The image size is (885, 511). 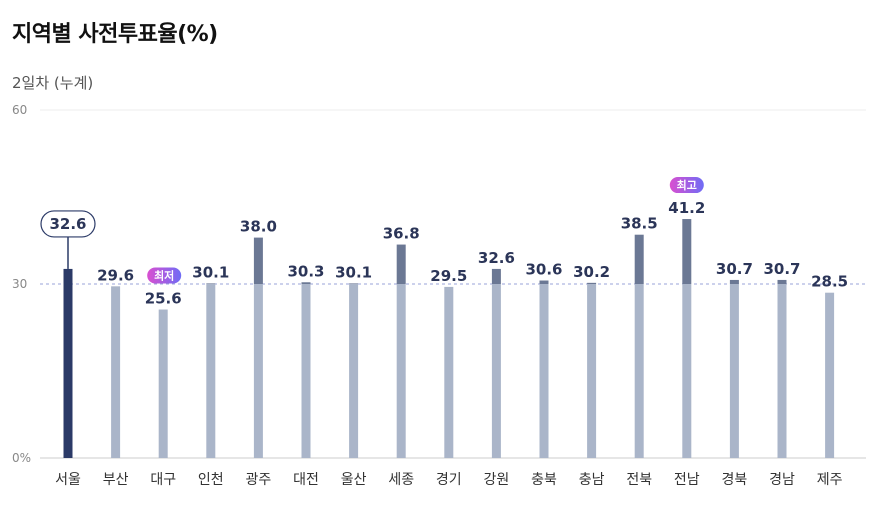 What do you see at coordinates (258, 260) in the screenshot?
I see `bar-excess-광주` at bounding box center [258, 260].